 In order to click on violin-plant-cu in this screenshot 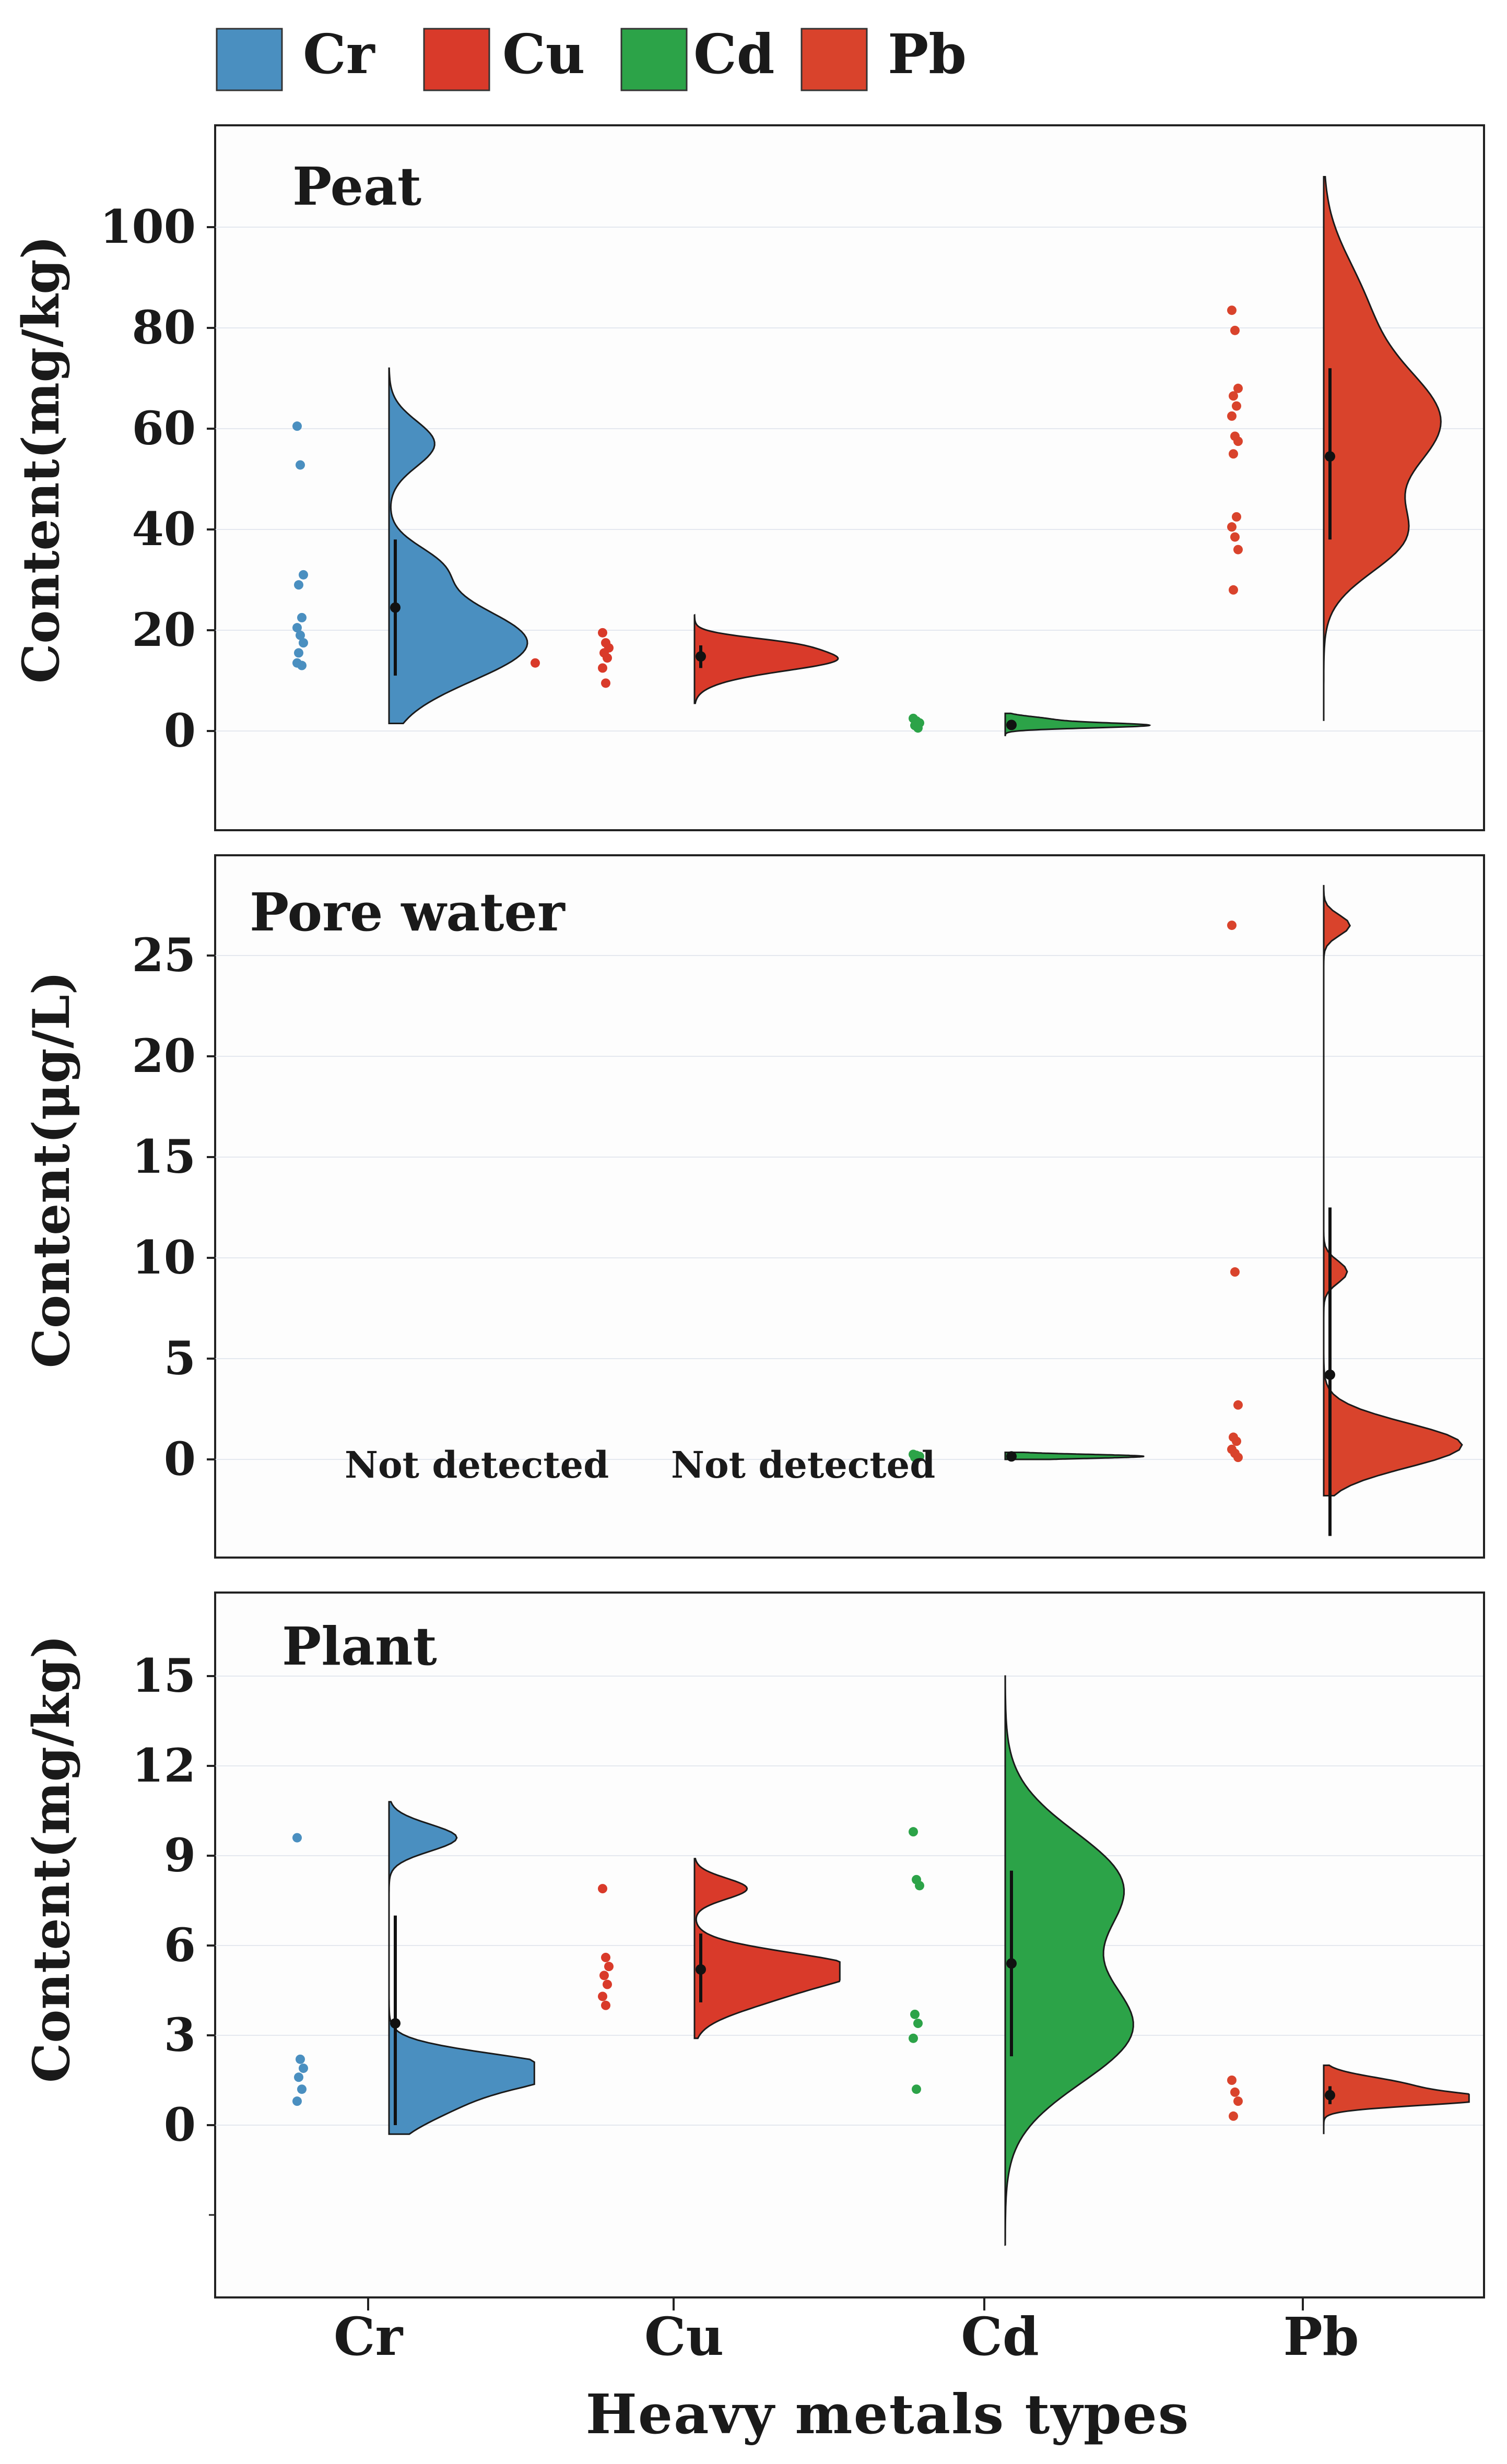, I will do `click(767, 1948)`.